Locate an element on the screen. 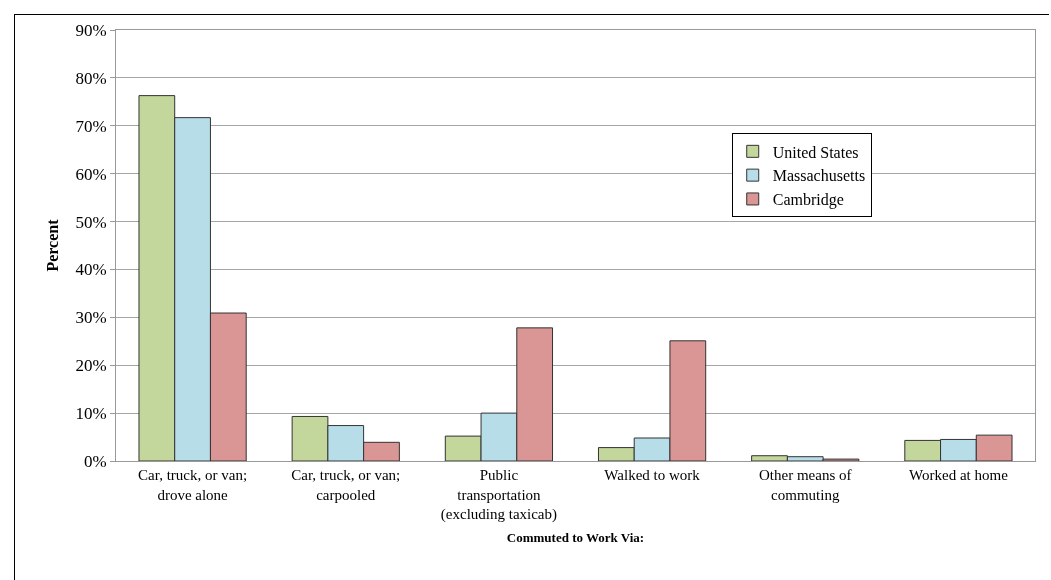 Image resolution: width=1051 pixels, height=580 pixels. y-tick-label: 10% is located at coordinates (91, 414).